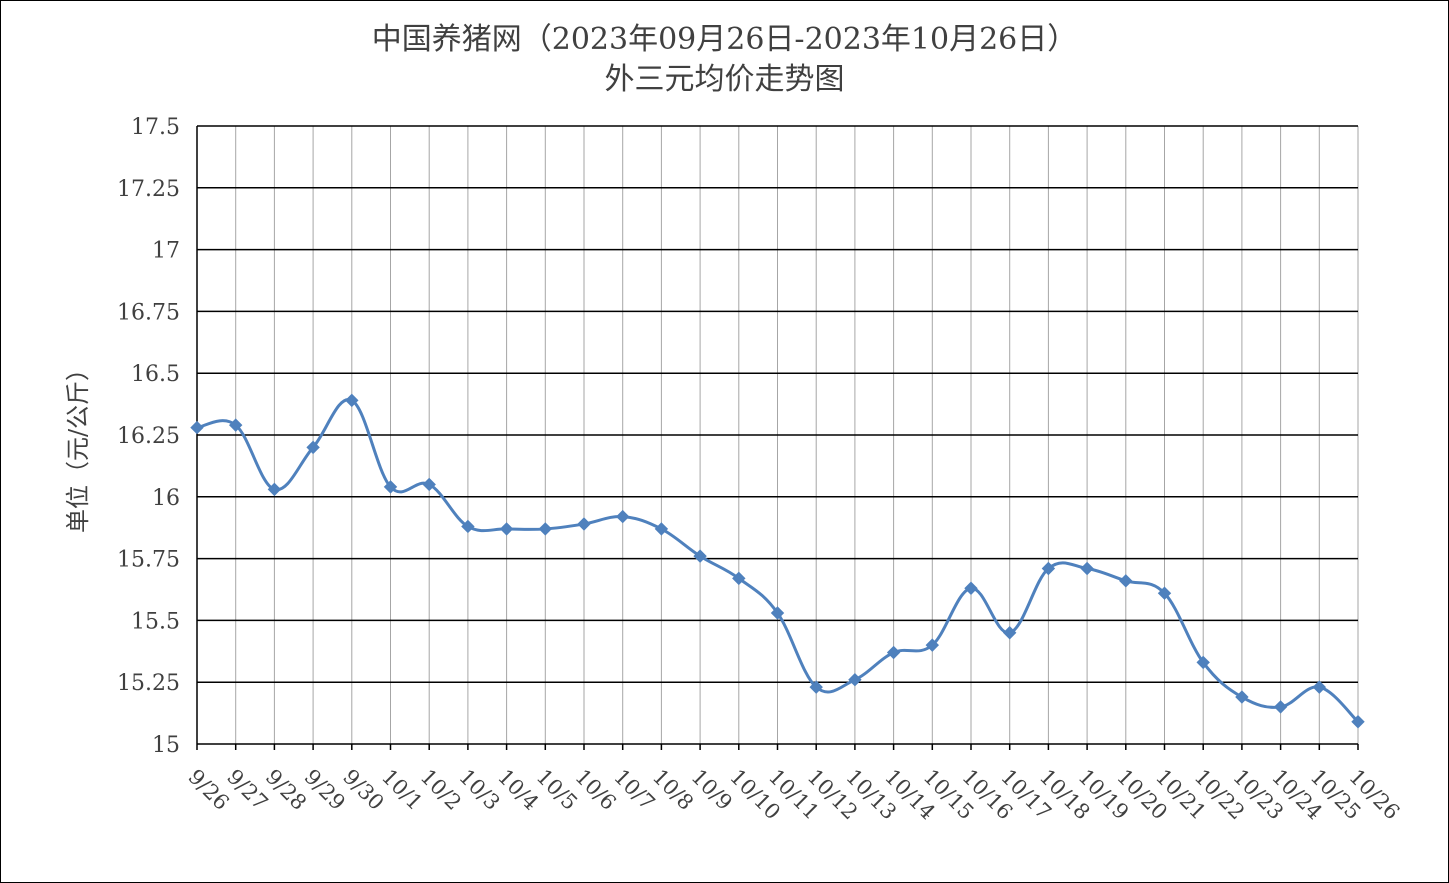 The width and height of the screenshot is (1449, 883). I want to click on x-tick-label: 10/9, so click(712, 790).